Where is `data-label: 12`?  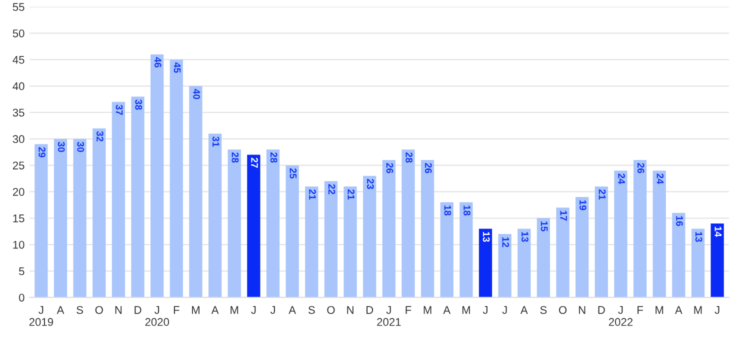 data-label: 12 is located at coordinates (506, 242).